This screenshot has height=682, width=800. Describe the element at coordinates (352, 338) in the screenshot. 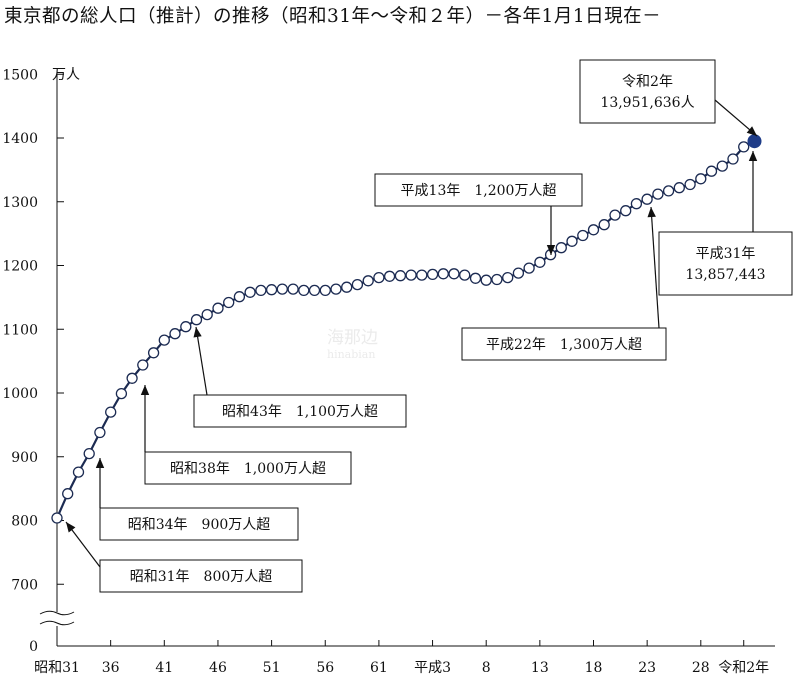

I see `watermark-text: 海那边` at that location.